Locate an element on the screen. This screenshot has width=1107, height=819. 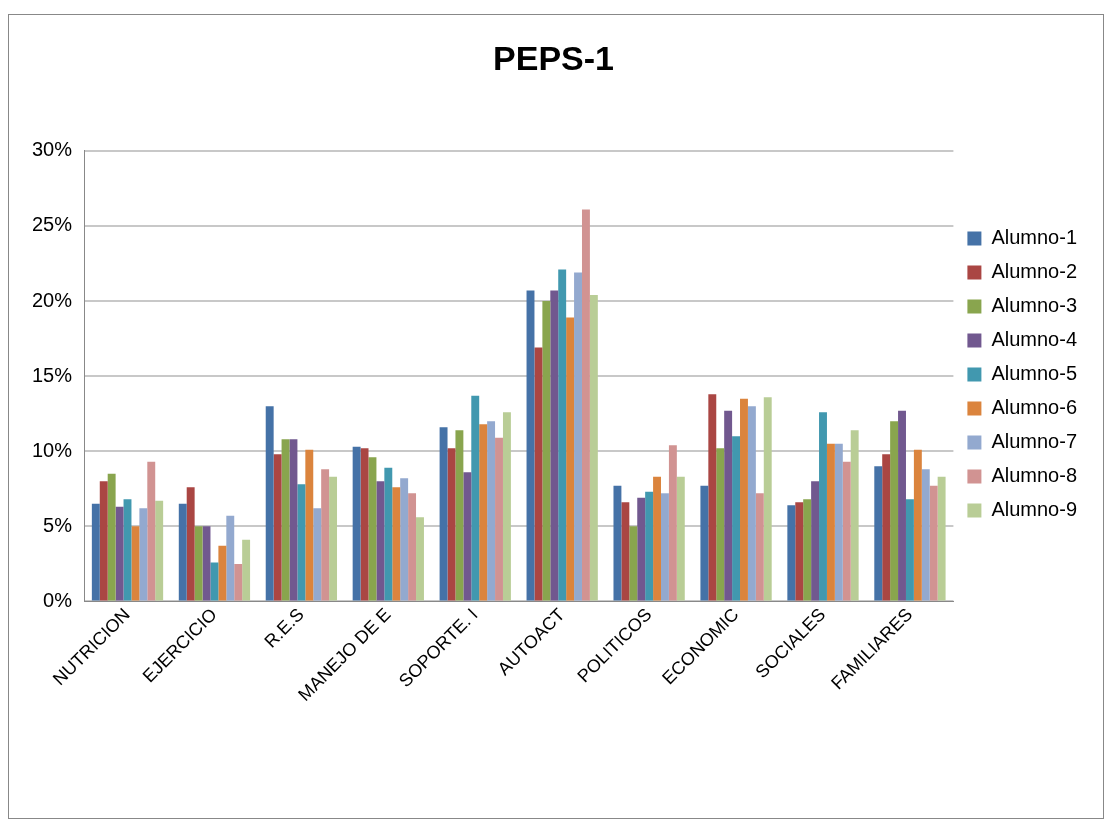
legend-label: Alumno-2 is located at coordinates (1034, 271).